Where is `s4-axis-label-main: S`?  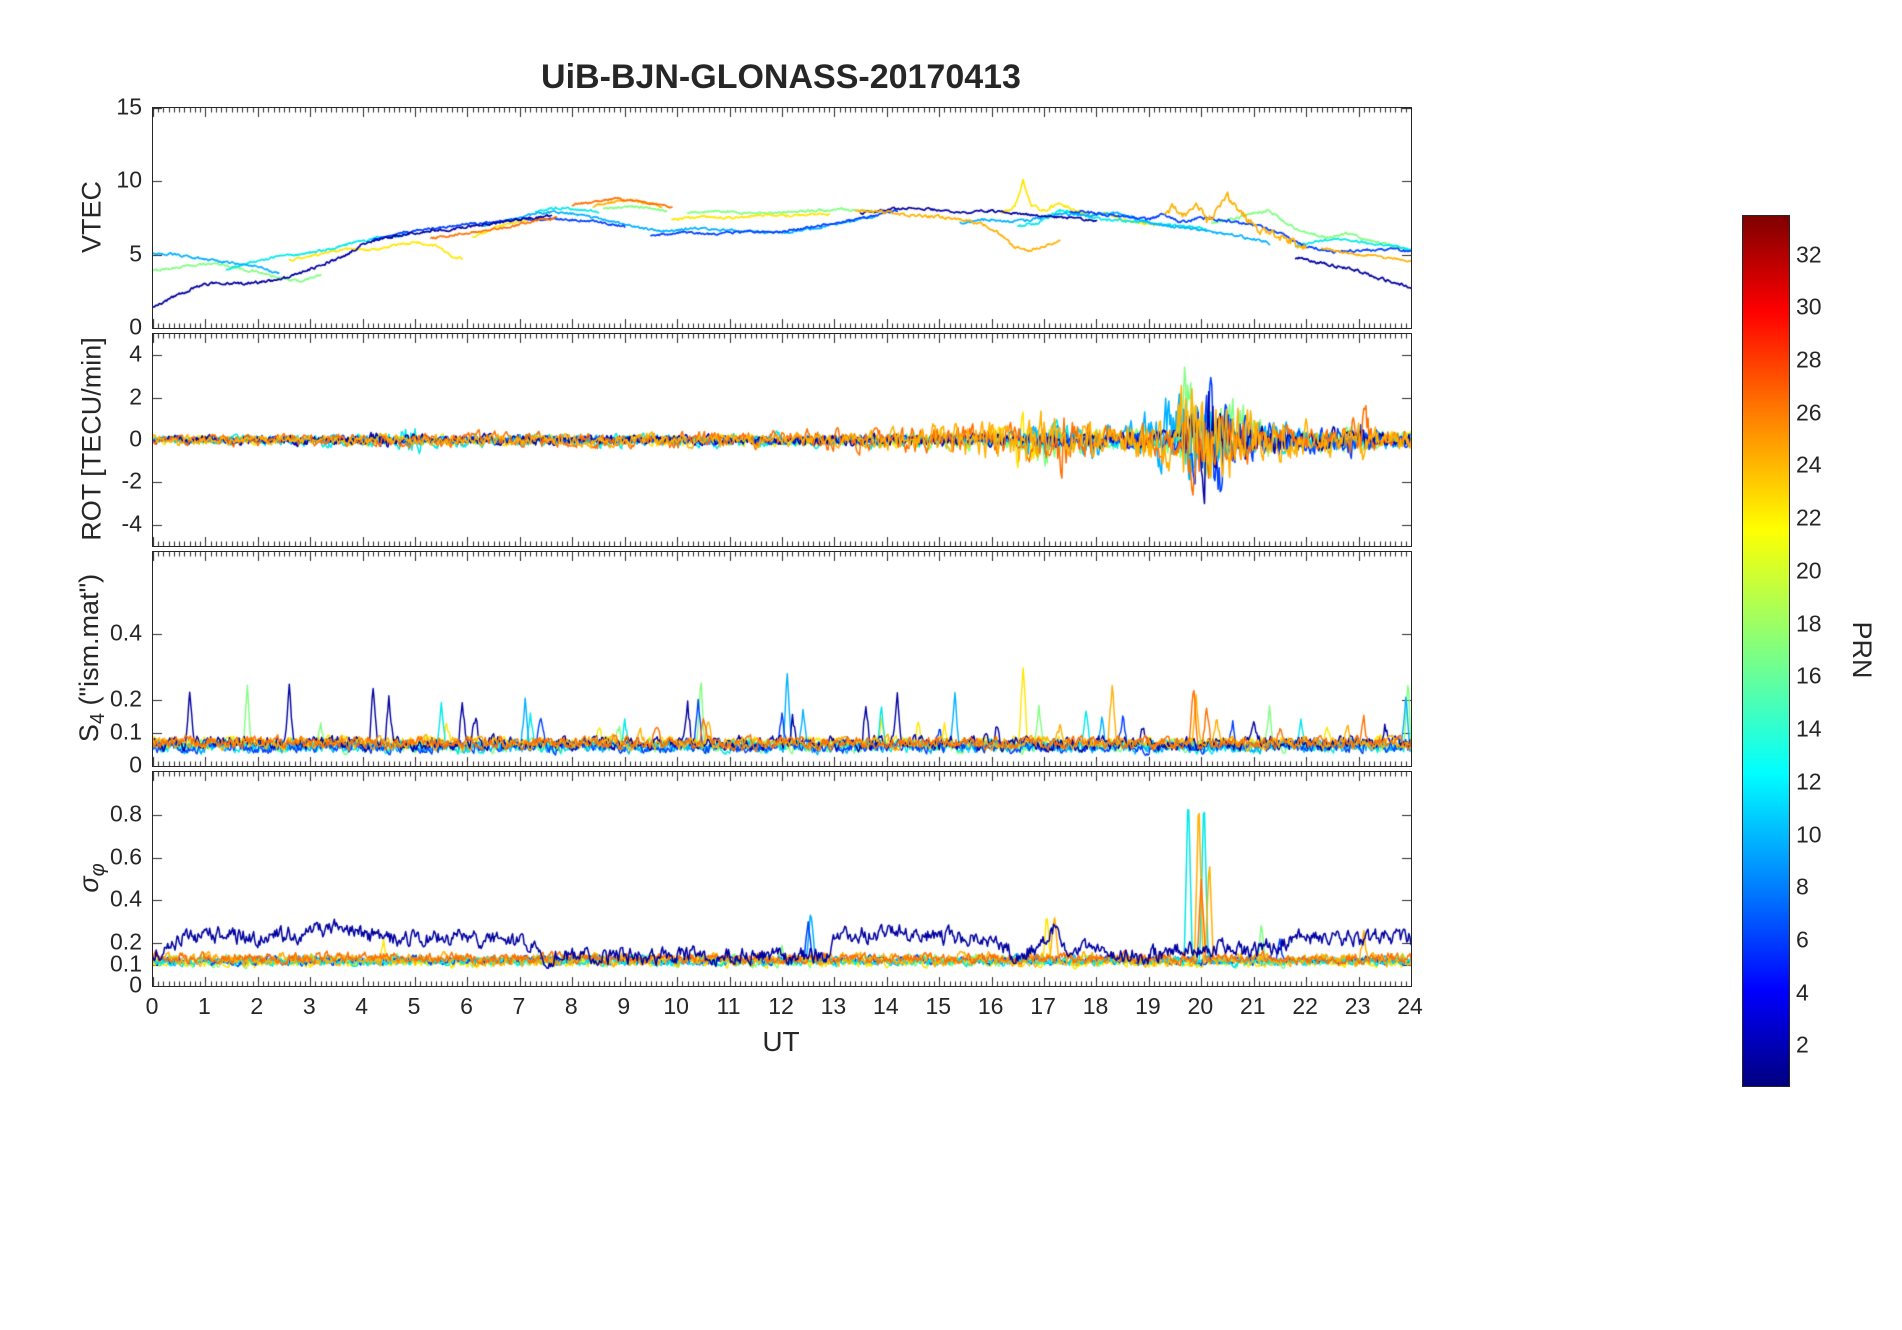 s4-axis-label-main: S is located at coordinates (88, 733).